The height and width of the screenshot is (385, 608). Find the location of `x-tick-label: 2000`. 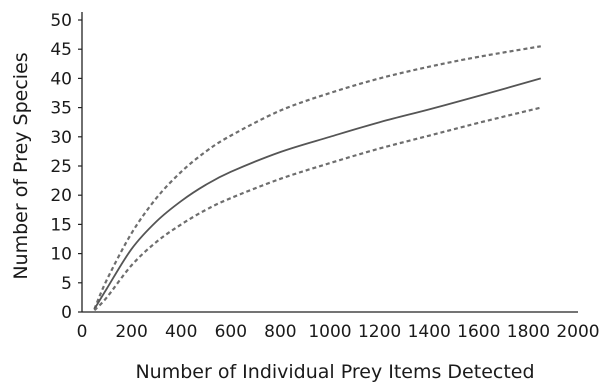

x-tick-label: 2000 is located at coordinates (577, 332).